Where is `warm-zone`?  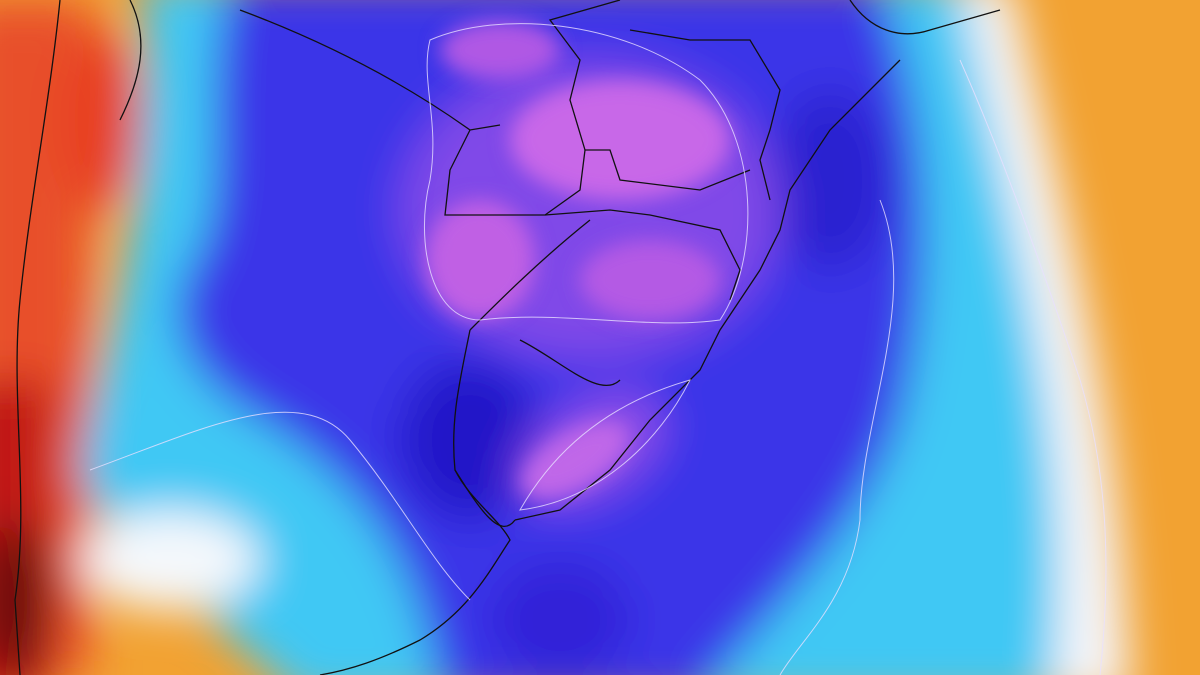 warm-zone is located at coordinates (100, 120).